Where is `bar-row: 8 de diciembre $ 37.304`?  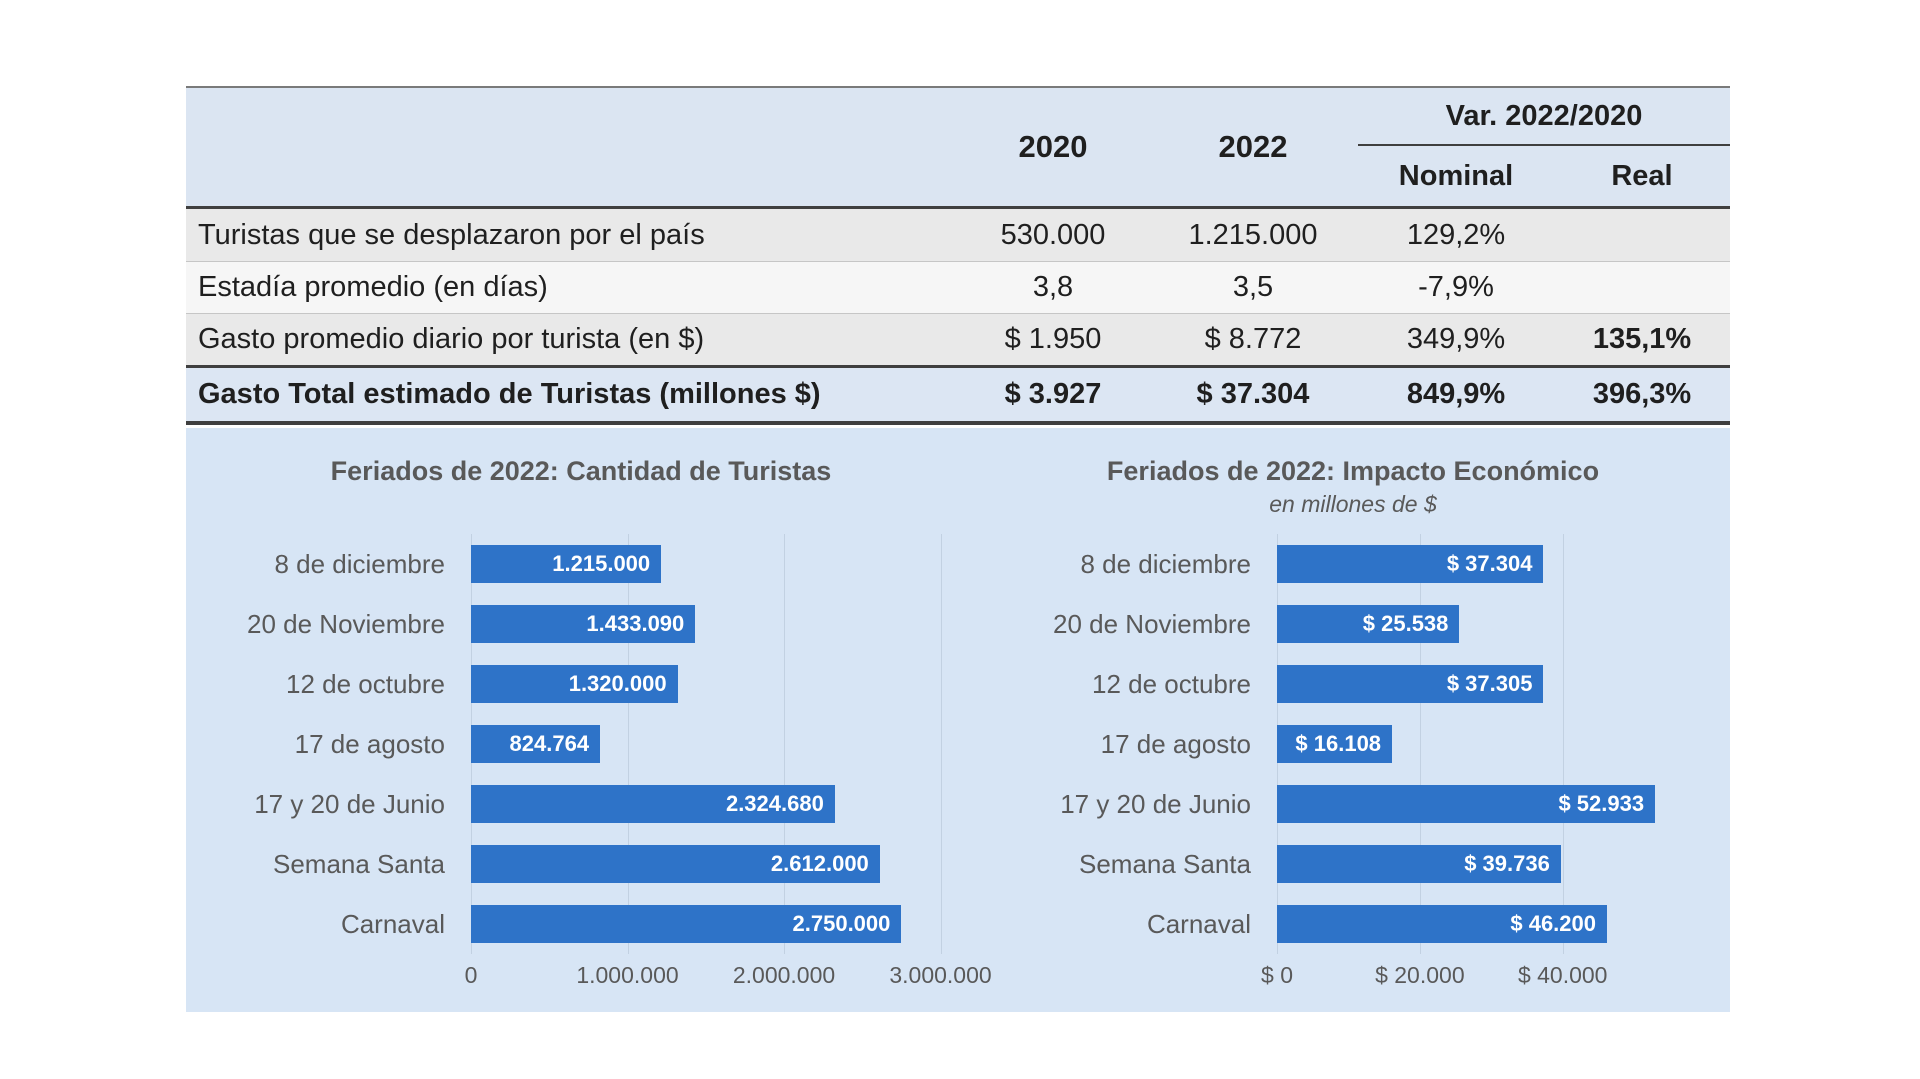
bar-row: 8 de diciembre $ 37.304 is located at coordinates (1353, 564).